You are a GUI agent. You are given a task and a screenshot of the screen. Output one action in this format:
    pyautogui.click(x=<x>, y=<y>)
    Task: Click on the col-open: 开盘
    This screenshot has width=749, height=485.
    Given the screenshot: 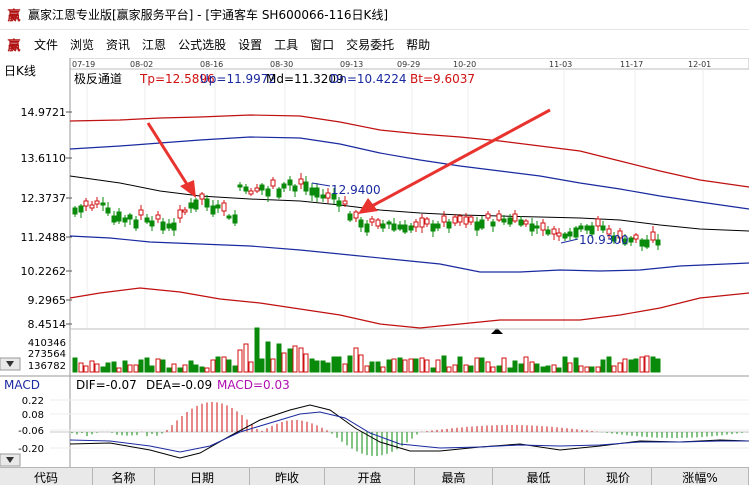 What is the action you would take?
    pyautogui.click(x=370, y=476)
    